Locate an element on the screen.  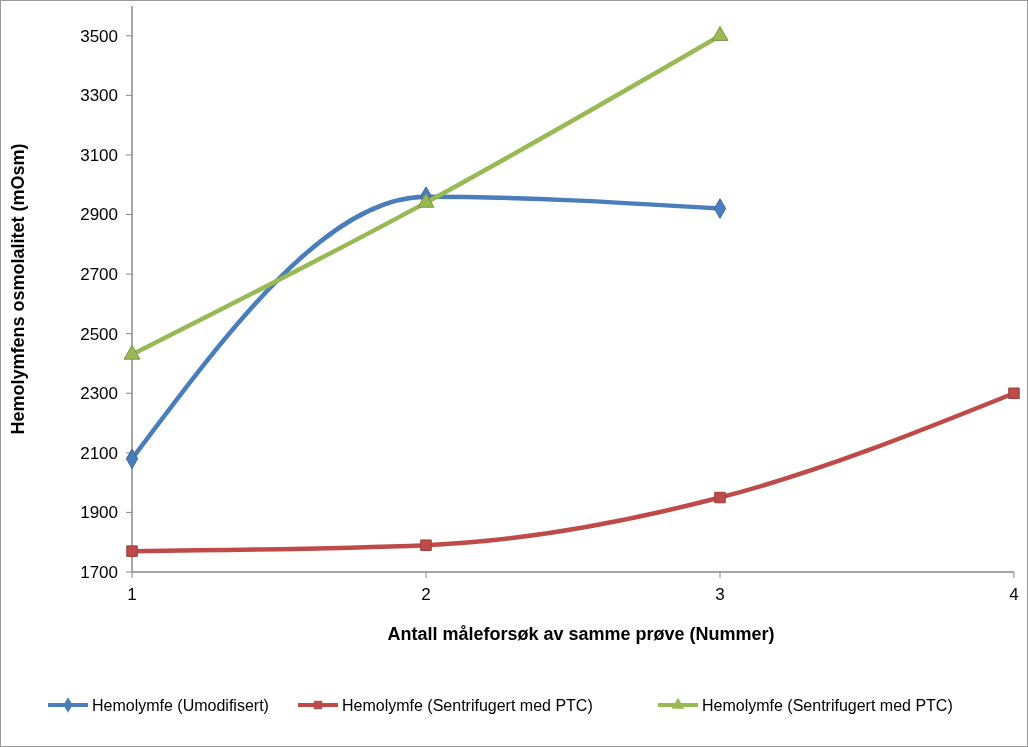
y-tick-label: 3500 is located at coordinates (99, 36).